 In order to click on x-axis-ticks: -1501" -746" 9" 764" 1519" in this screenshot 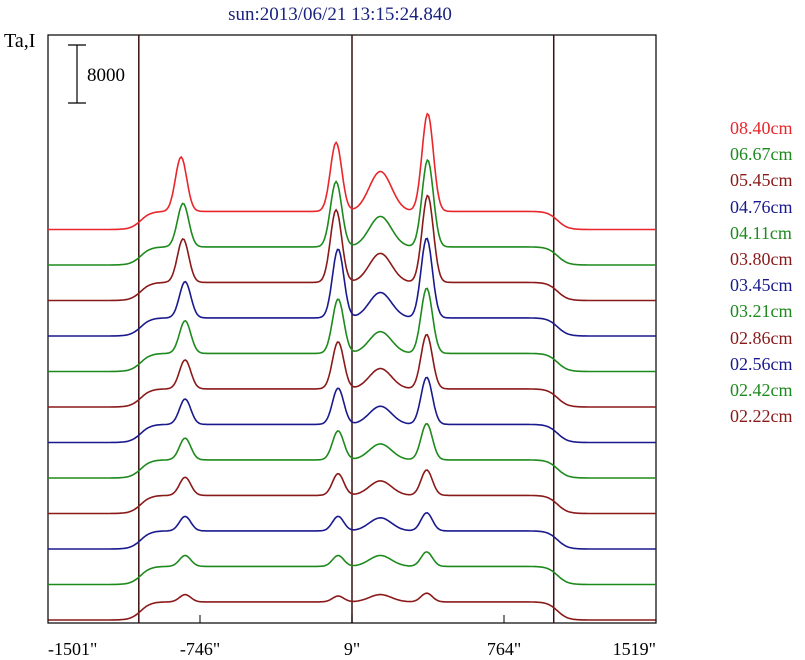, I will do `click(352, 637)`.